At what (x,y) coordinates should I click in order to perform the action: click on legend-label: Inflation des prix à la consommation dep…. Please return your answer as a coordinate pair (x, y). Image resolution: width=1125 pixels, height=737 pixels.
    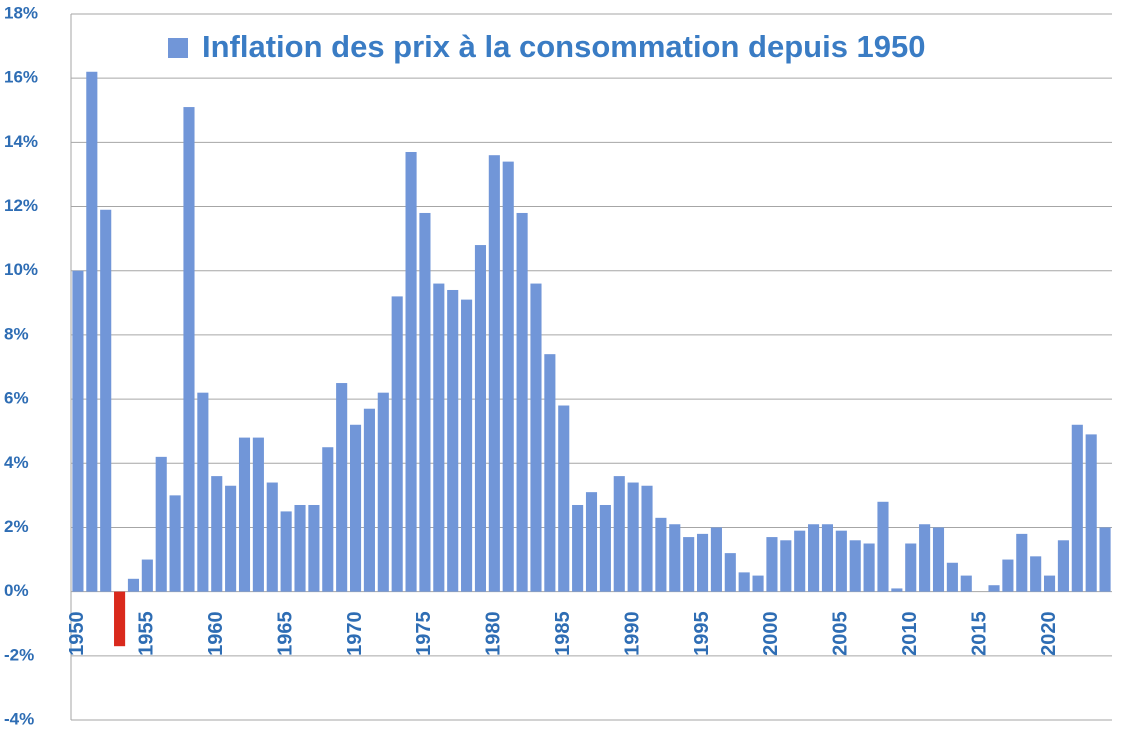
    Looking at the image, I should click on (564, 46).